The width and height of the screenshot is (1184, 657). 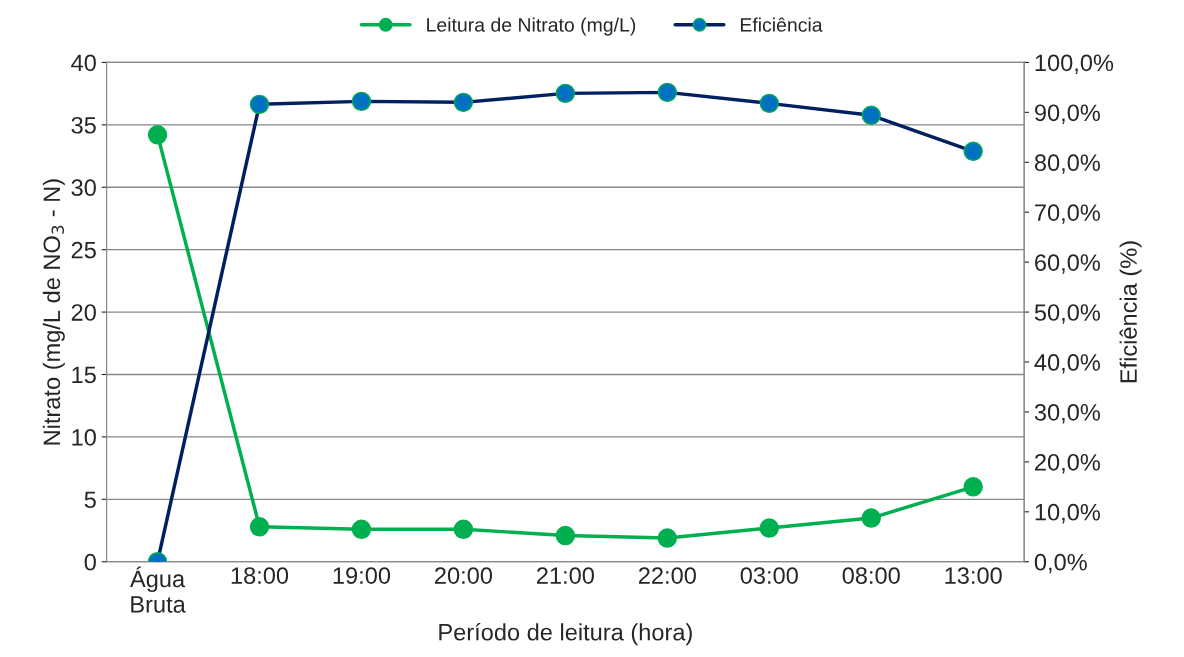 I want to click on y2-tick-label: 40,0%, so click(x=1067, y=364).